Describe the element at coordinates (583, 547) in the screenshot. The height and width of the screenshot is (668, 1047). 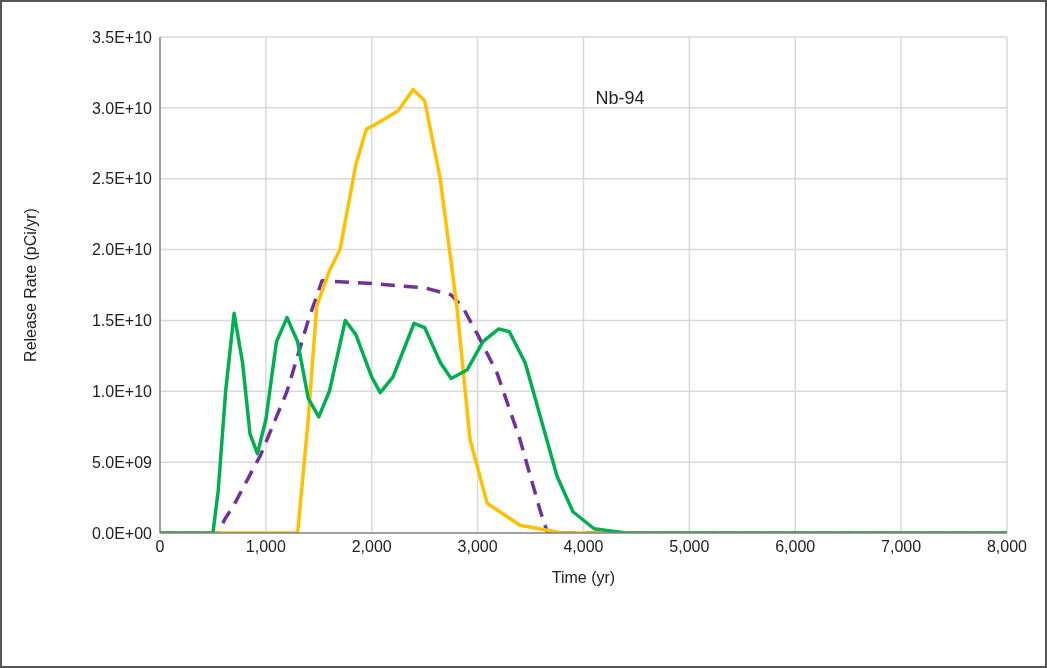
I see `x-tick-label: 4,000` at that location.